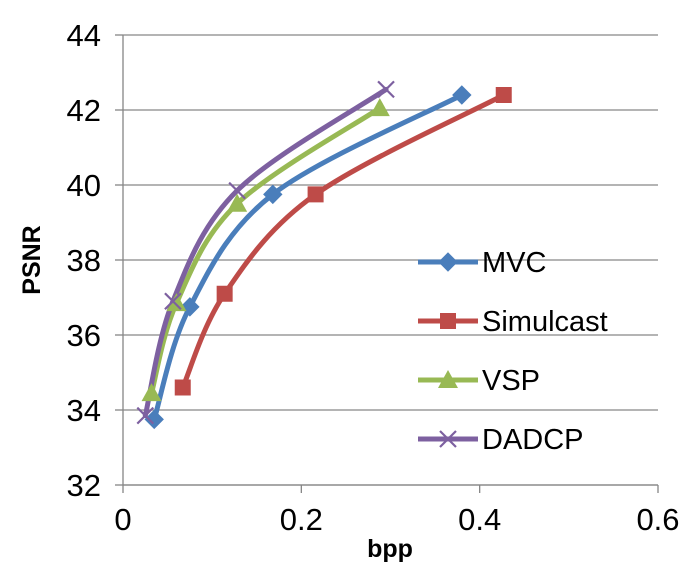 The image size is (699, 571). I want to click on legend-label: DADCP, so click(533, 440).